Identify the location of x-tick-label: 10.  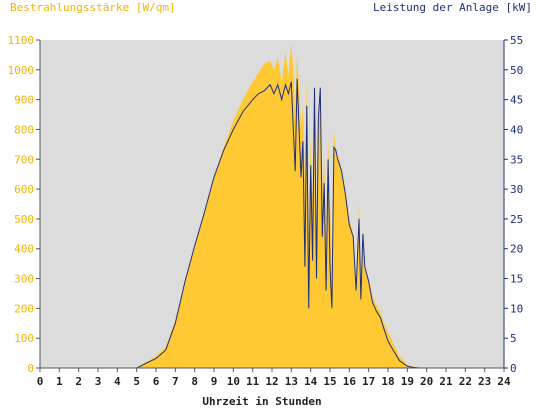
(233, 381).